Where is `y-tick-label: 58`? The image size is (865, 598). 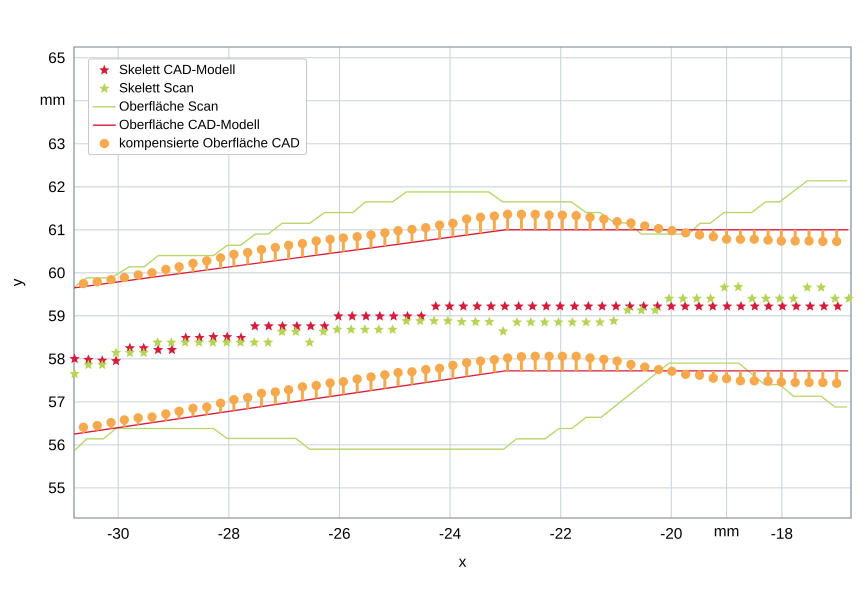
y-tick-label: 58 is located at coordinates (56, 358).